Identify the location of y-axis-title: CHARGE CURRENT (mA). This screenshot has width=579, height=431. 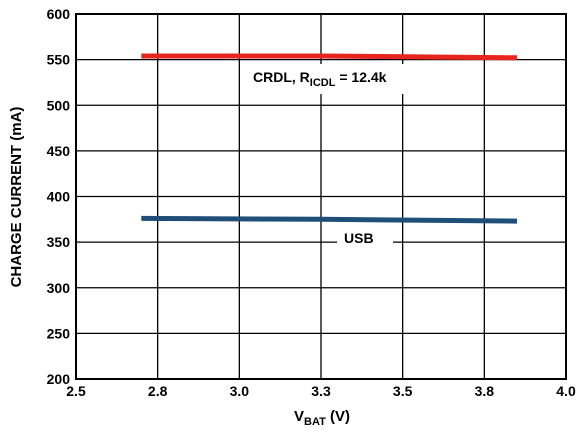
(16, 197).